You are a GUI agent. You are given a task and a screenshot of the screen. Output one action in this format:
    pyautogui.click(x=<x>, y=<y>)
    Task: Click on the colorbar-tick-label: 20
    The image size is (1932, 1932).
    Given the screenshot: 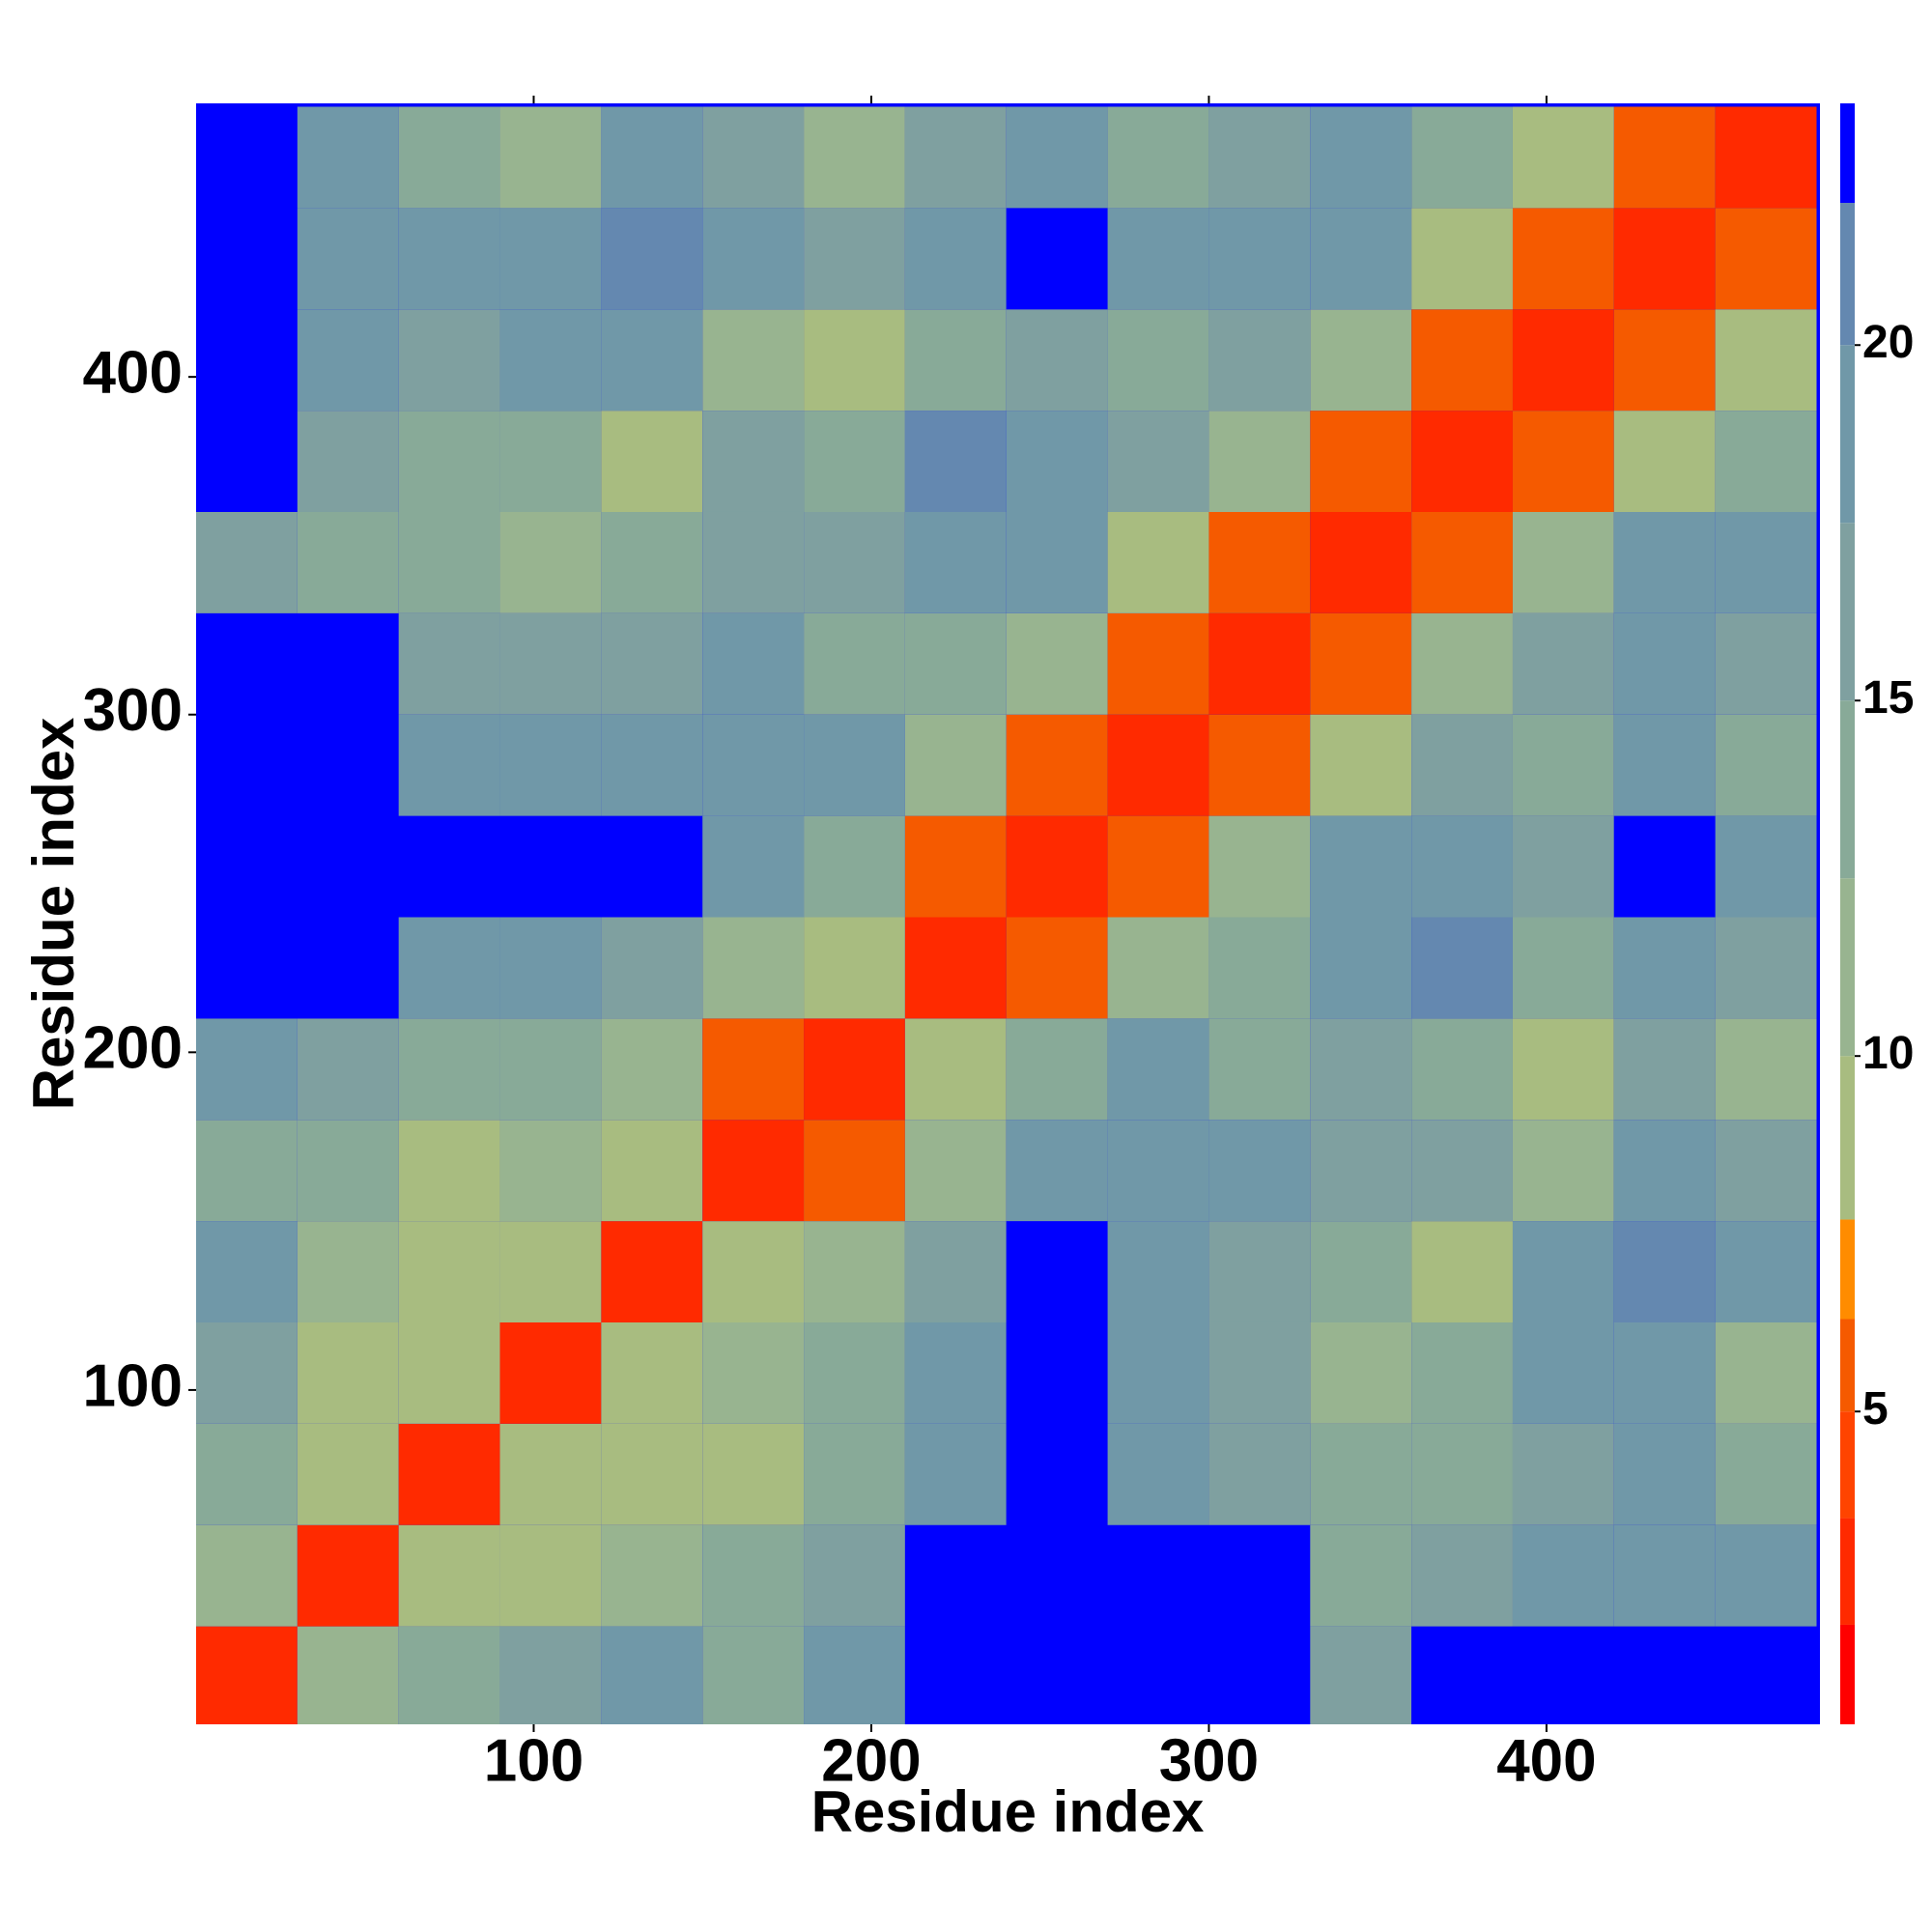 What is the action you would take?
    pyautogui.click(x=1888, y=342)
    